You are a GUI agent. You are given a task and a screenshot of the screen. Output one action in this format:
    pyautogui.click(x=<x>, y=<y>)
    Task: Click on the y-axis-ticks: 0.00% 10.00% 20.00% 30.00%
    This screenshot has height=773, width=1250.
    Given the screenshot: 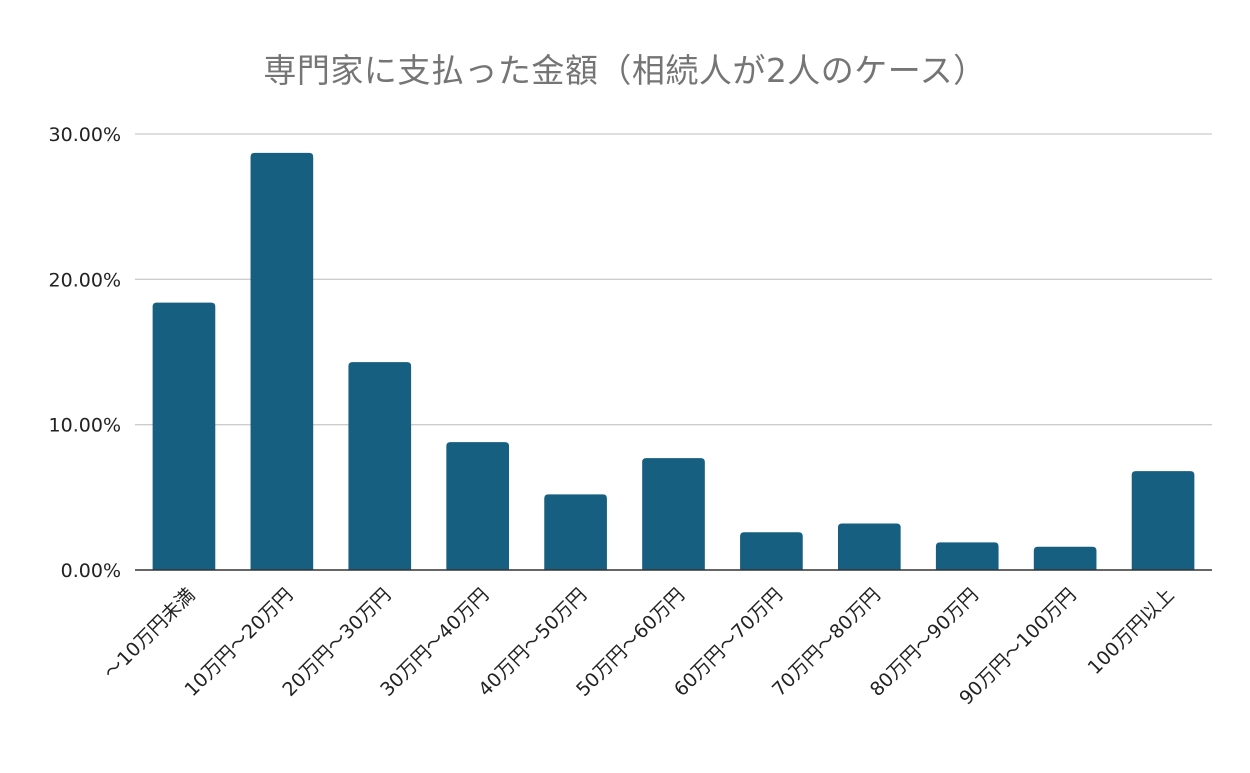 What is the action you would take?
    pyautogui.click(x=85, y=353)
    